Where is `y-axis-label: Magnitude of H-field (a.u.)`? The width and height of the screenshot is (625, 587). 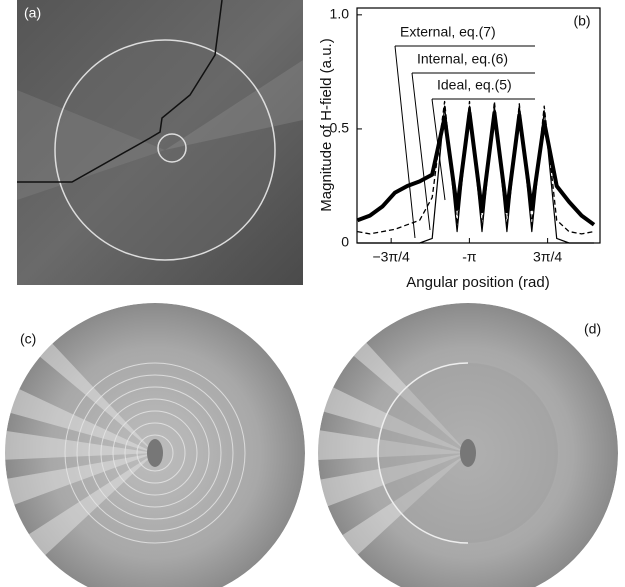
y-axis-label: Magnitude of H-field (a.u.) is located at coordinates (326, 124).